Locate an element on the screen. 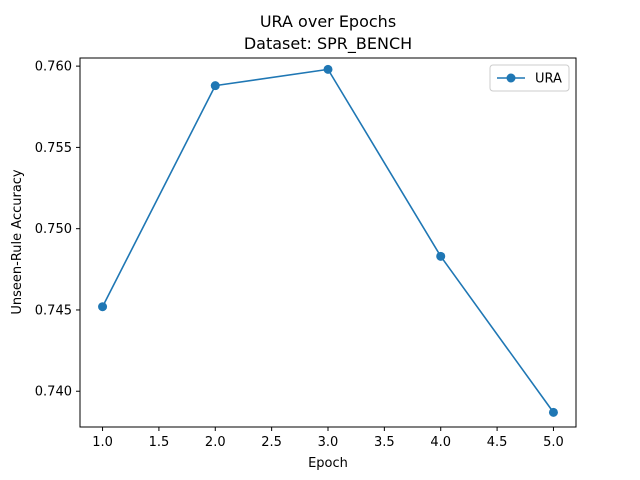  x-tick-label: 4.0 is located at coordinates (440, 442).